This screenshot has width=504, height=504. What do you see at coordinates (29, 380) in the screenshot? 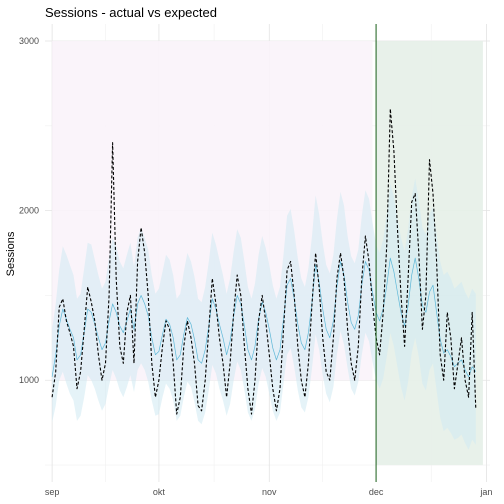
I see `y-tick-label: 1000` at bounding box center [29, 380].